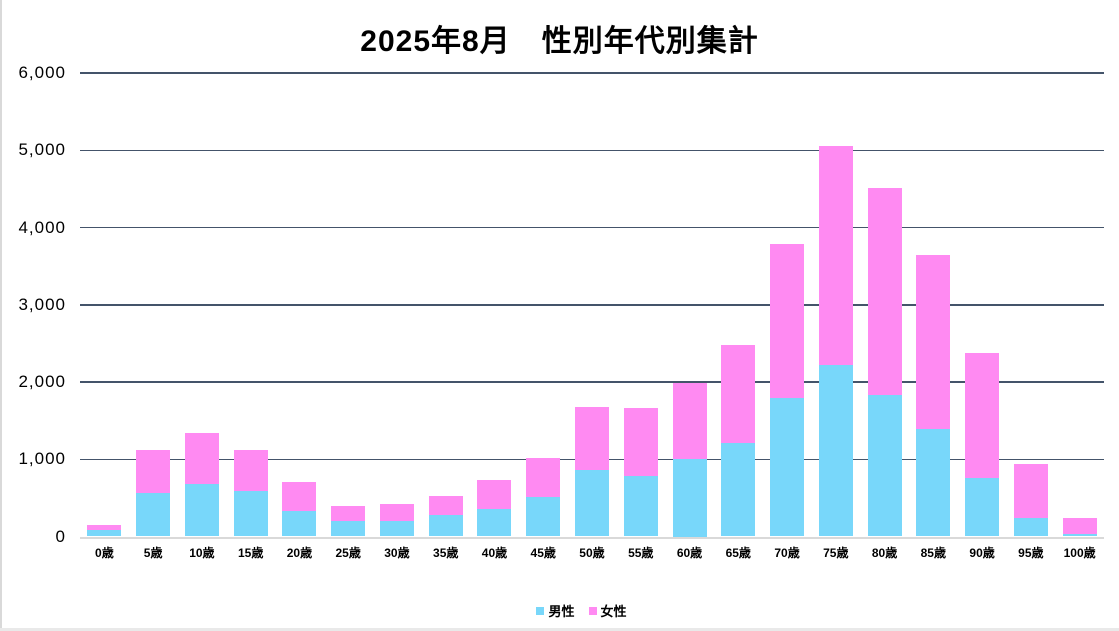 The width and height of the screenshot is (1119, 631). I want to click on legend: 男性 女性, so click(570, 610).